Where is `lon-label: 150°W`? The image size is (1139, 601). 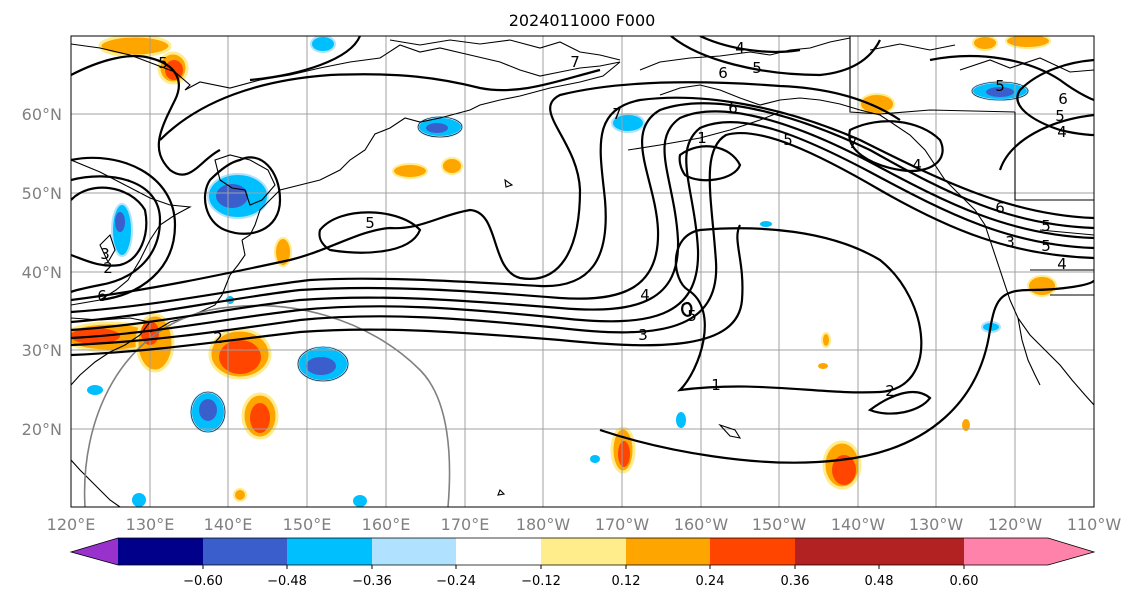
lon-label: 150°W is located at coordinates (779, 524).